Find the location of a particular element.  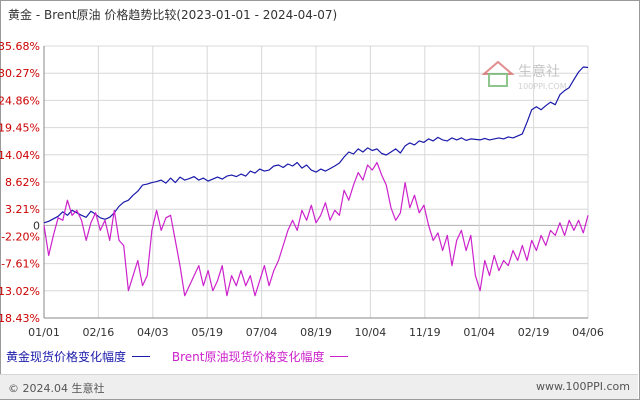

y-tick-label: 19.45% is located at coordinates (20, 128).